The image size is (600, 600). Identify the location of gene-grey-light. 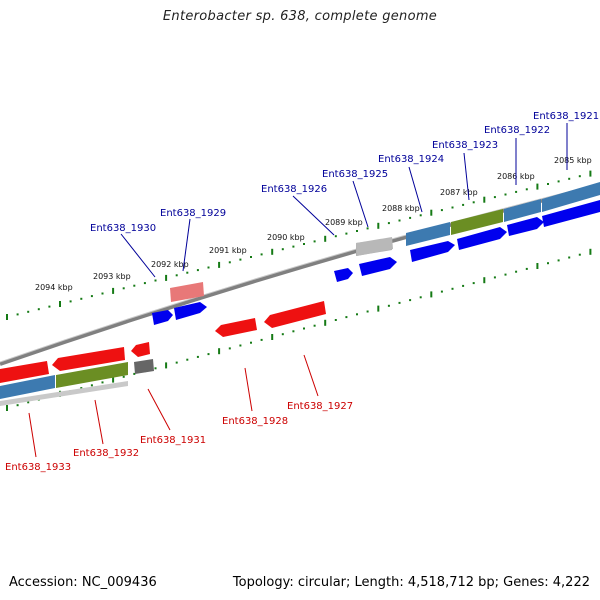
(374, 246).